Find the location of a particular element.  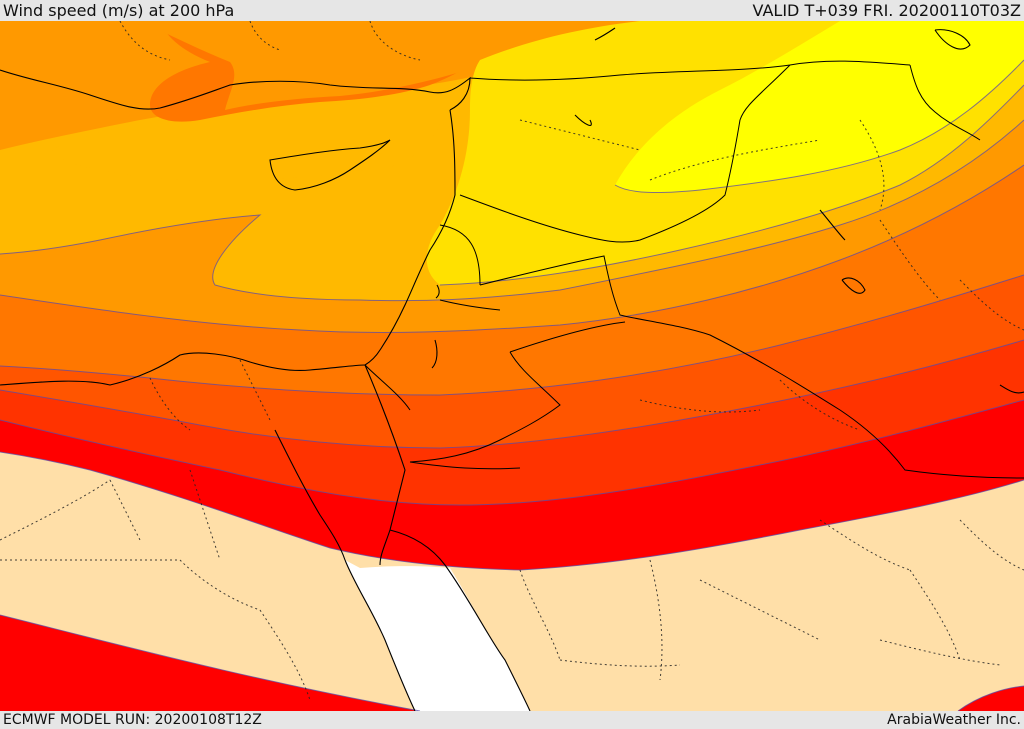

credit: ArabiaWeather Inc. is located at coordinates (954, 720).